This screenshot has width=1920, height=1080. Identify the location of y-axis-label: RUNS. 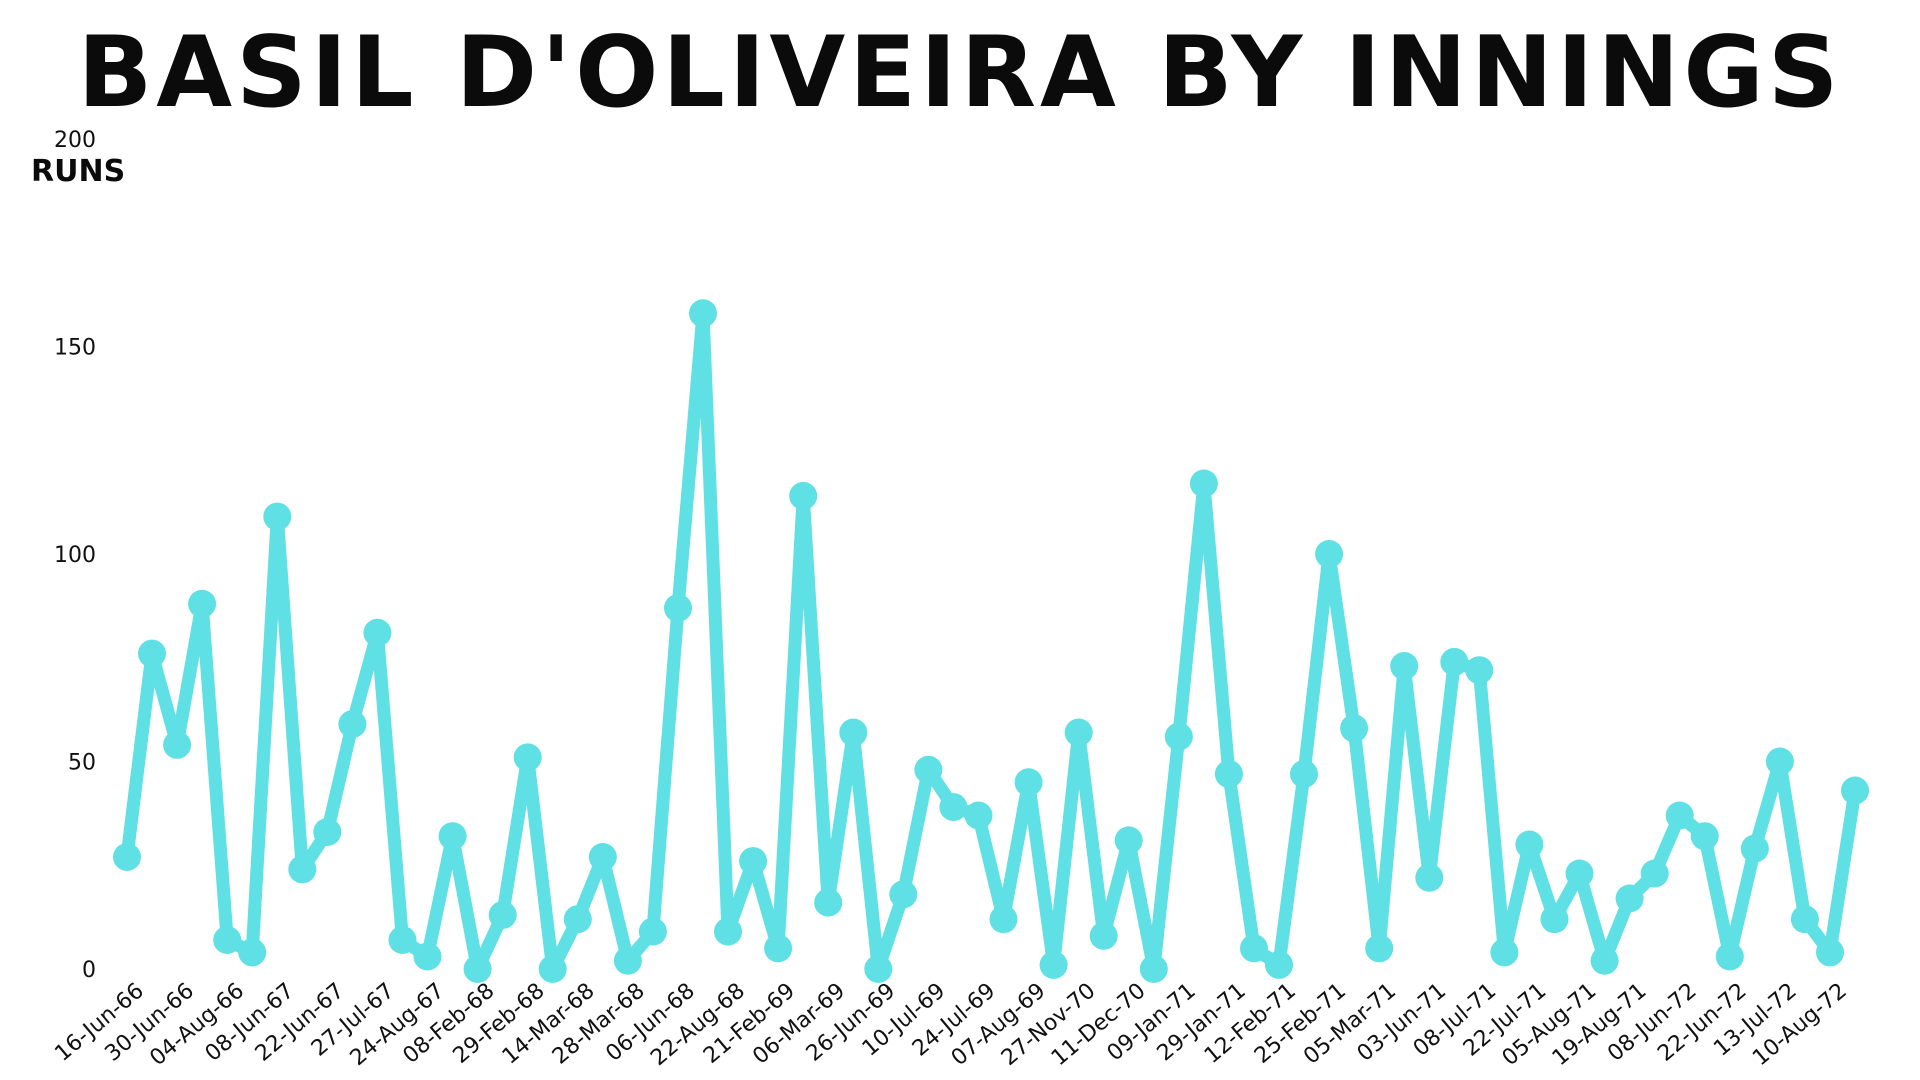
(78, 171).